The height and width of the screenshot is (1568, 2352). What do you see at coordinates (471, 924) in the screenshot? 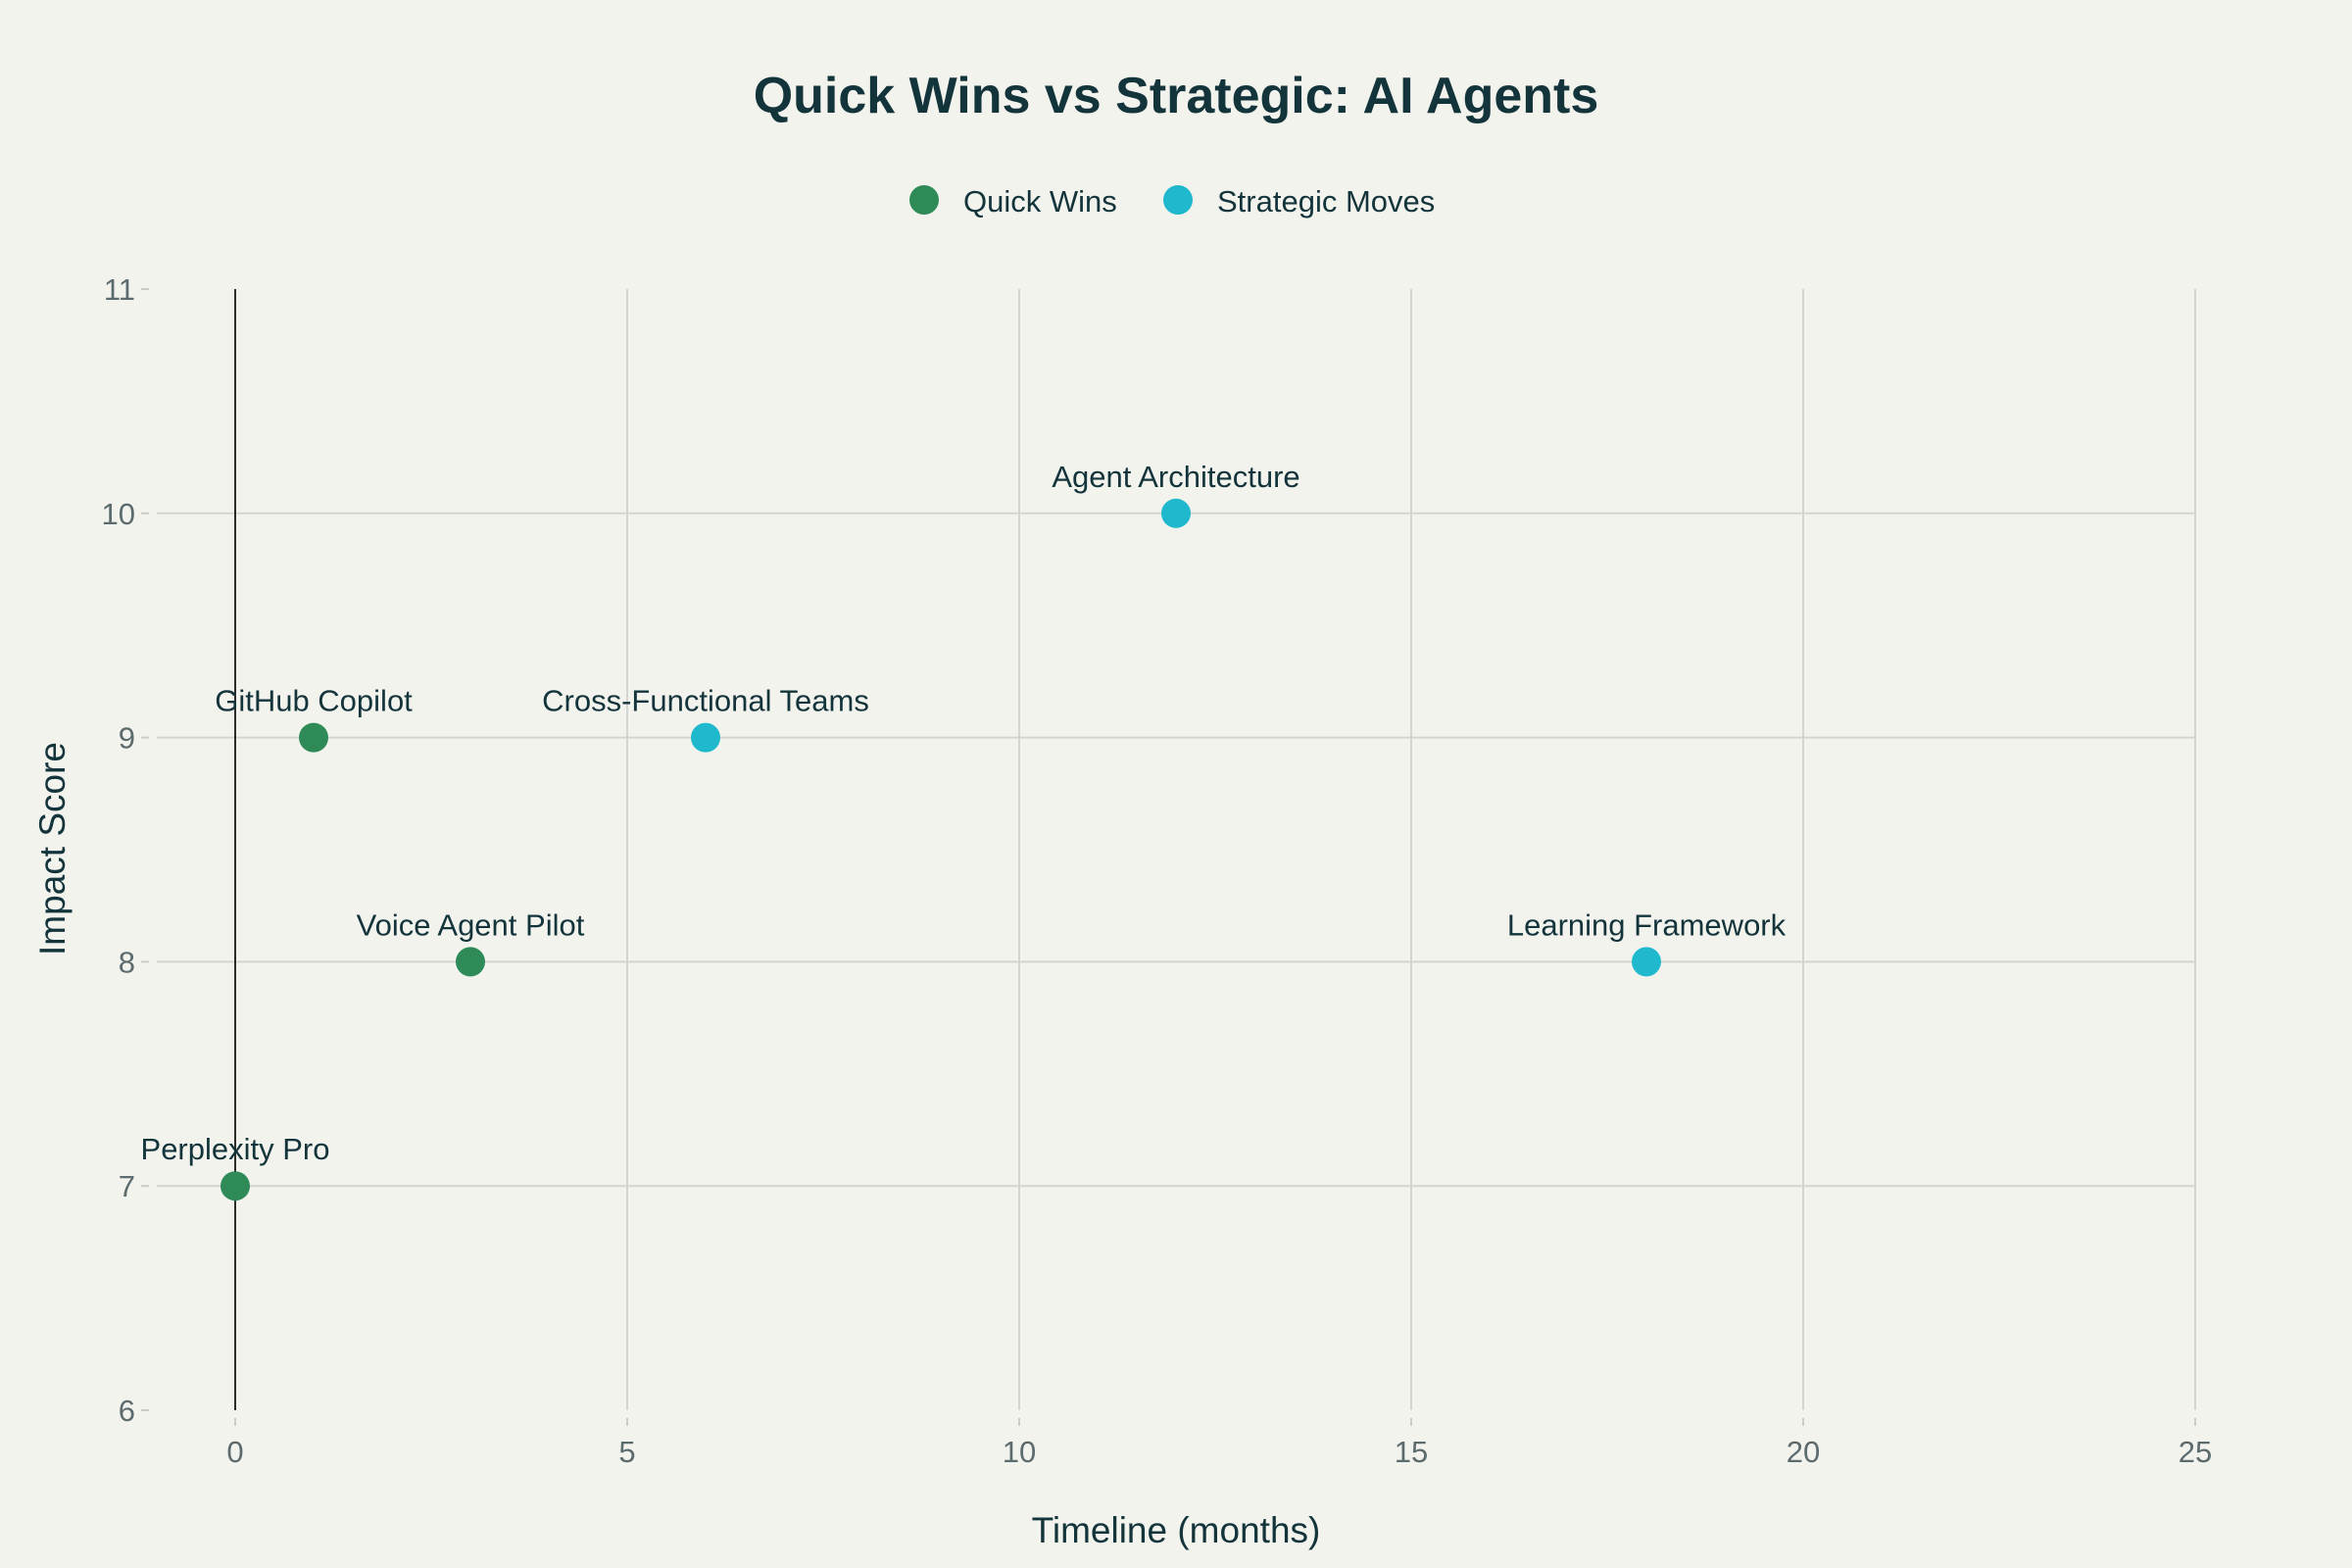
I see `point-label: Voice Agent Pilot` at bounding box center [471, 924].